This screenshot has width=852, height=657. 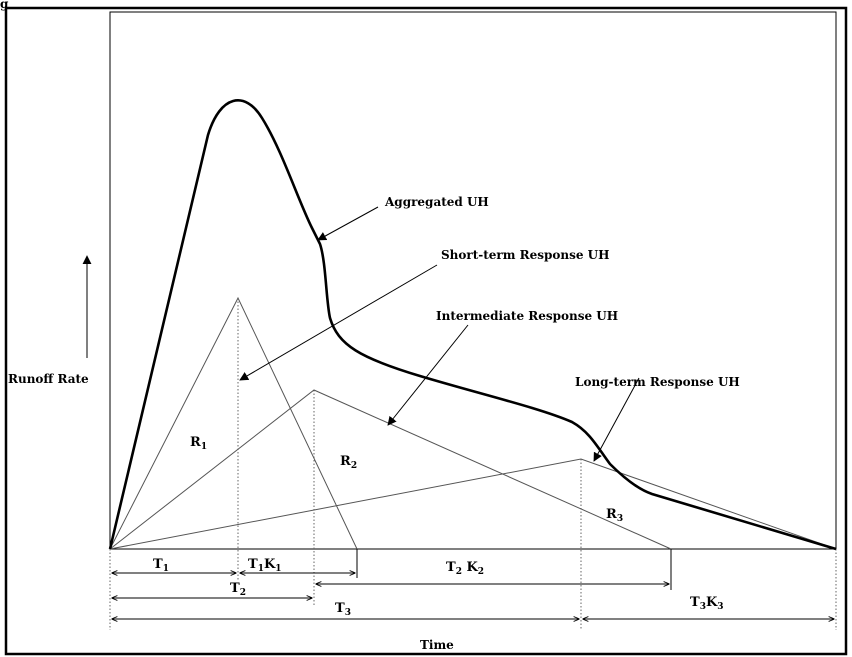 What do you see at coordinates (437, 645) in the screenshot?
I see `x-axis-label: Time` at bounding box center [437, 645].